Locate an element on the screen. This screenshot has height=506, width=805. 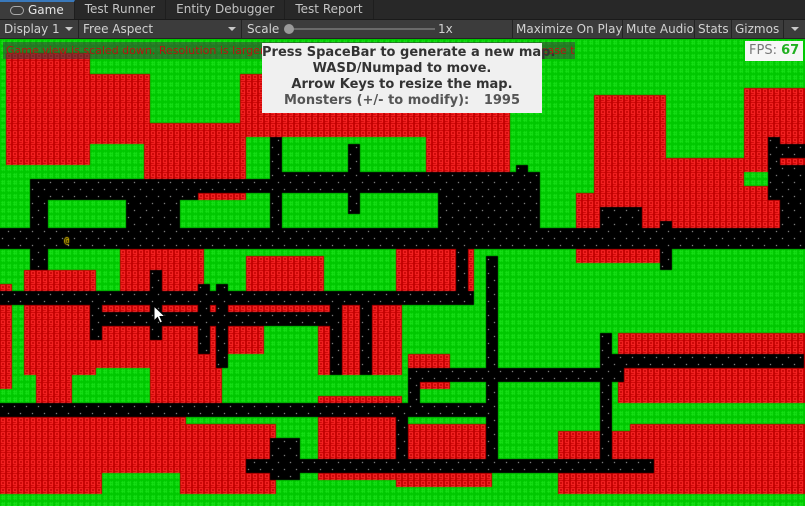
stats-toggle: Stats is located at coordinates (713, 29).